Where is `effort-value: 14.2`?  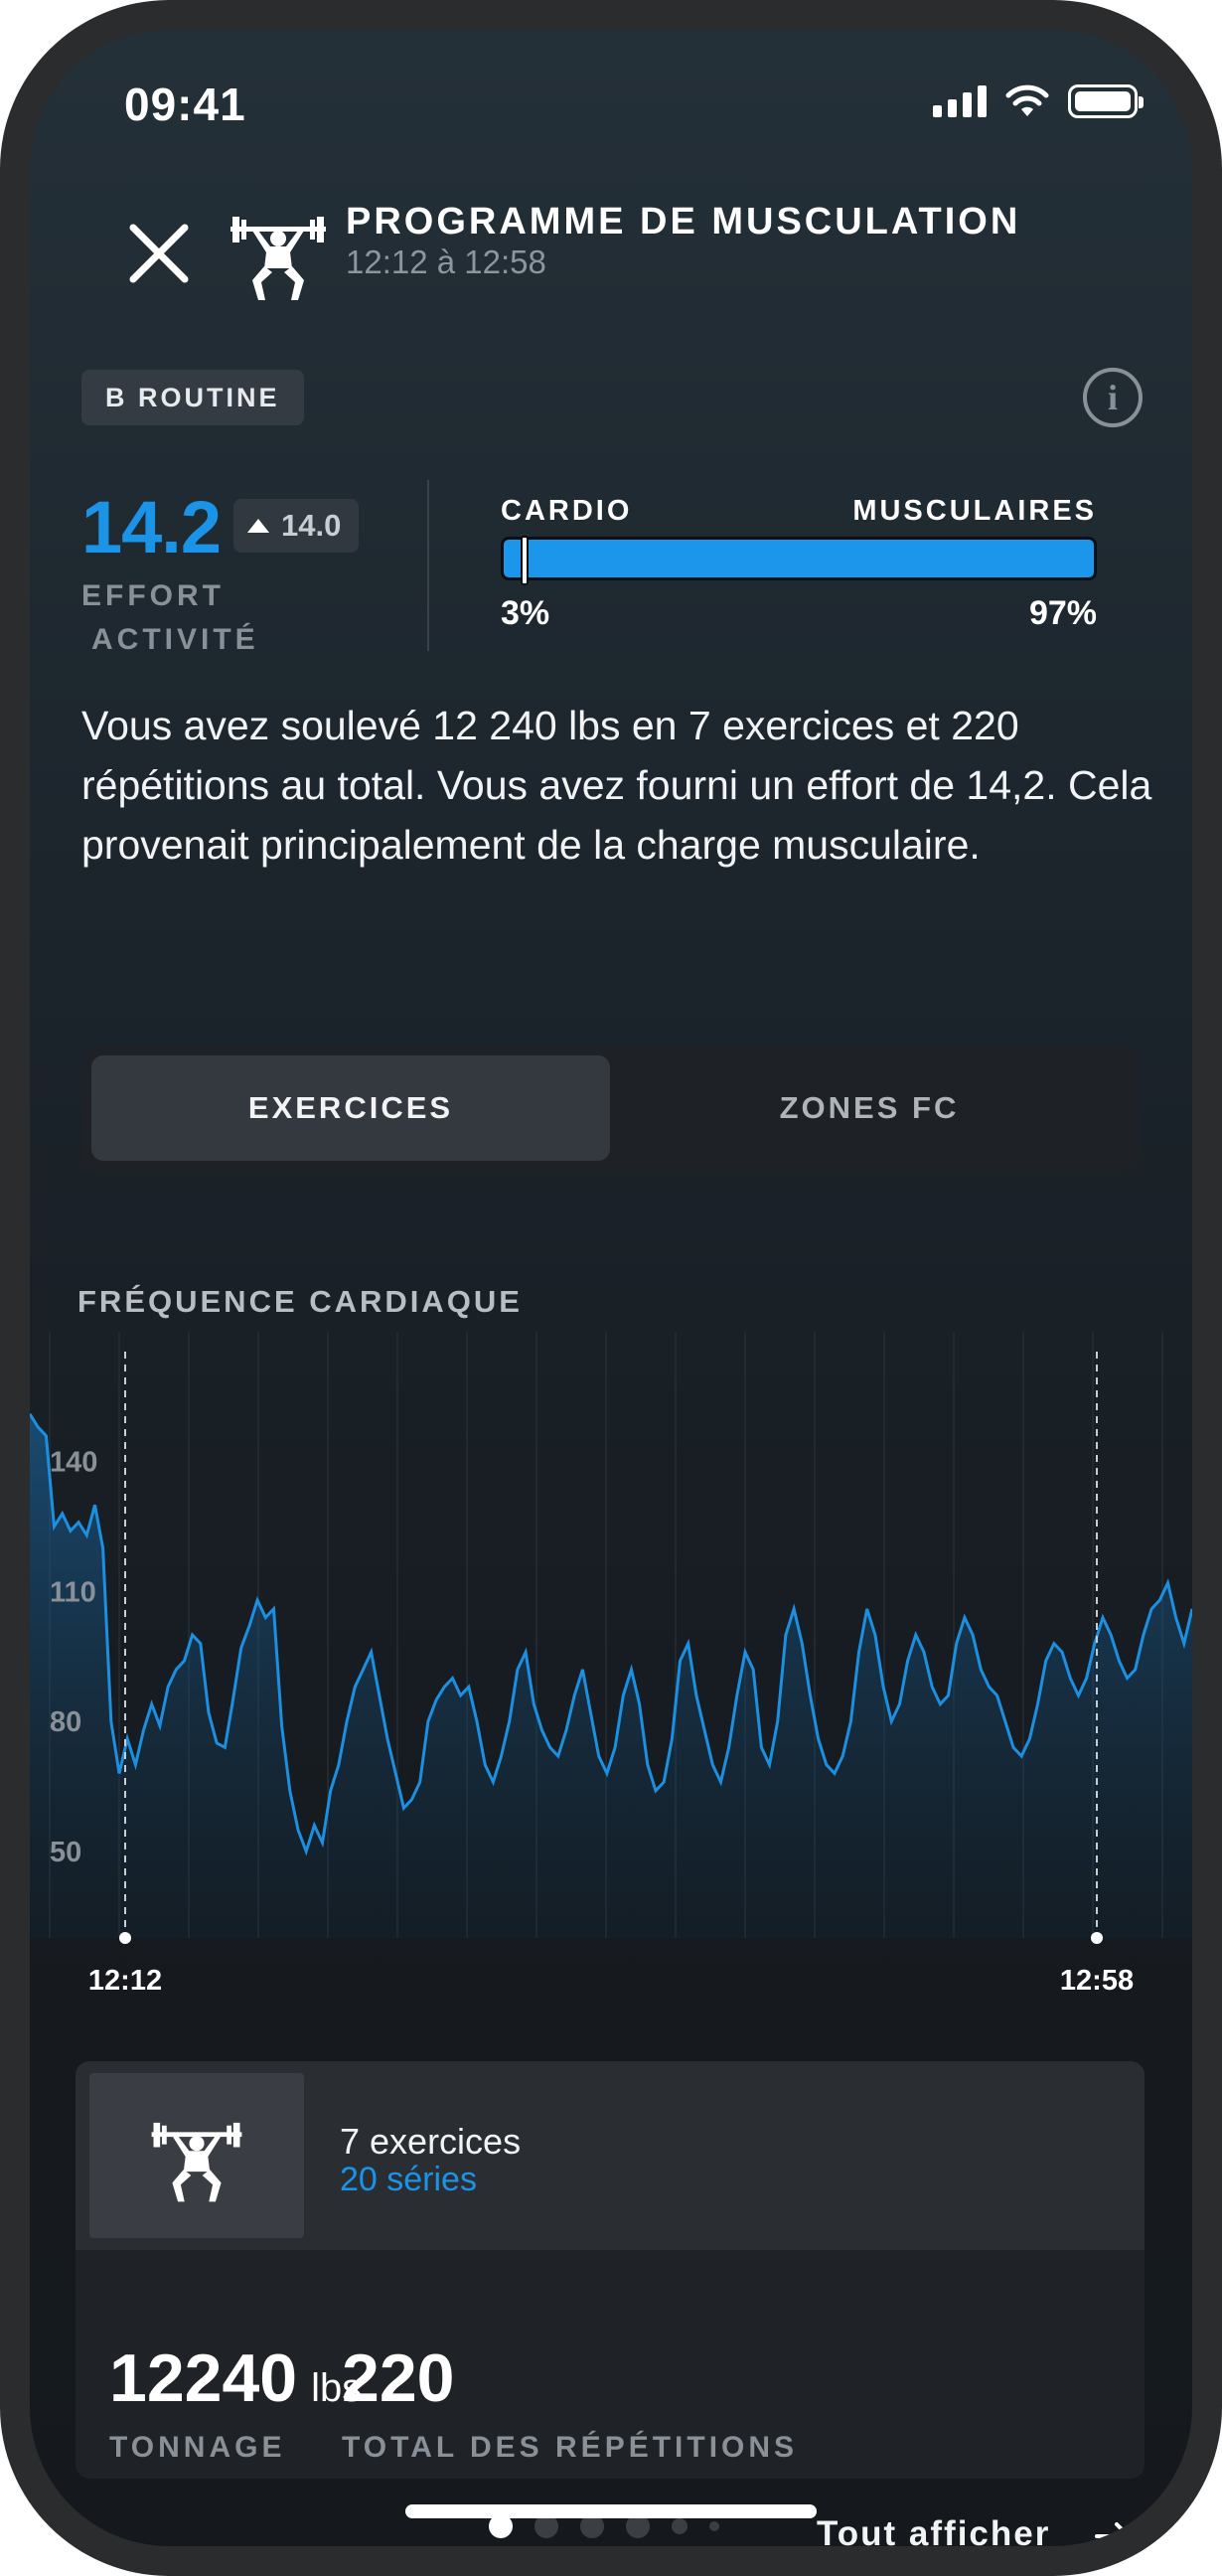 effort-value: 14.2 is located at coordinates (152, 527).